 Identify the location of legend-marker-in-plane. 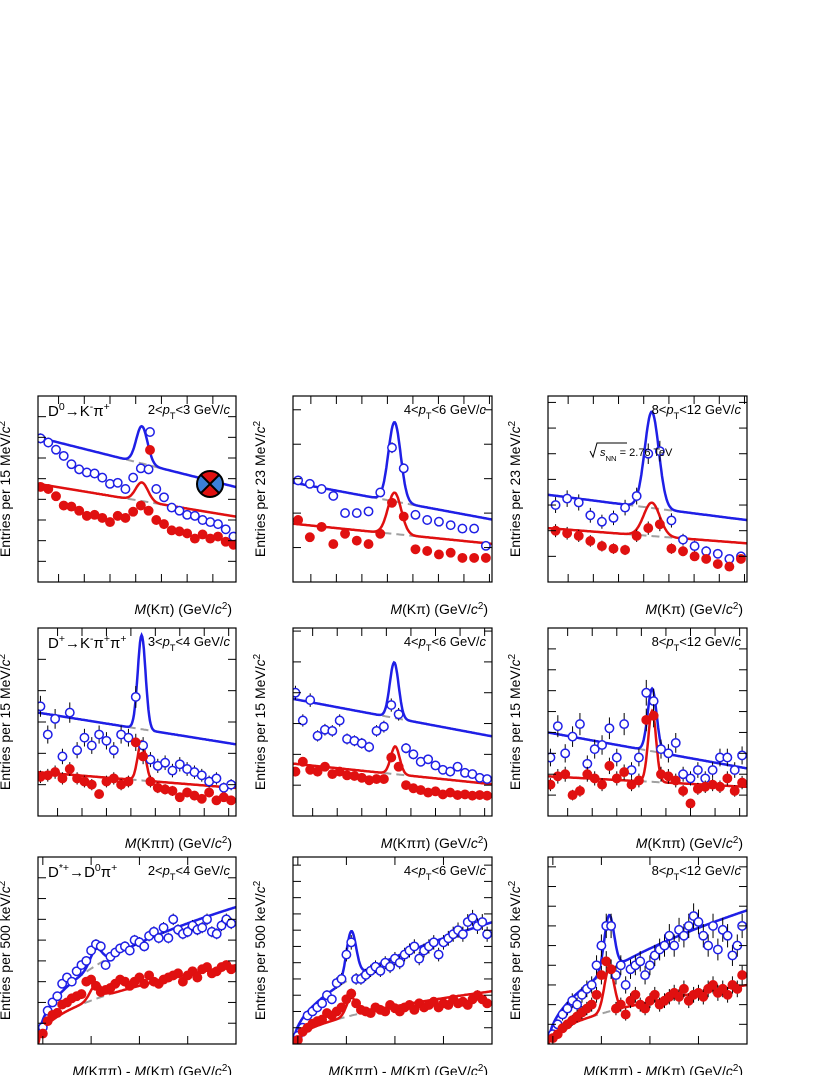
(150, 432).